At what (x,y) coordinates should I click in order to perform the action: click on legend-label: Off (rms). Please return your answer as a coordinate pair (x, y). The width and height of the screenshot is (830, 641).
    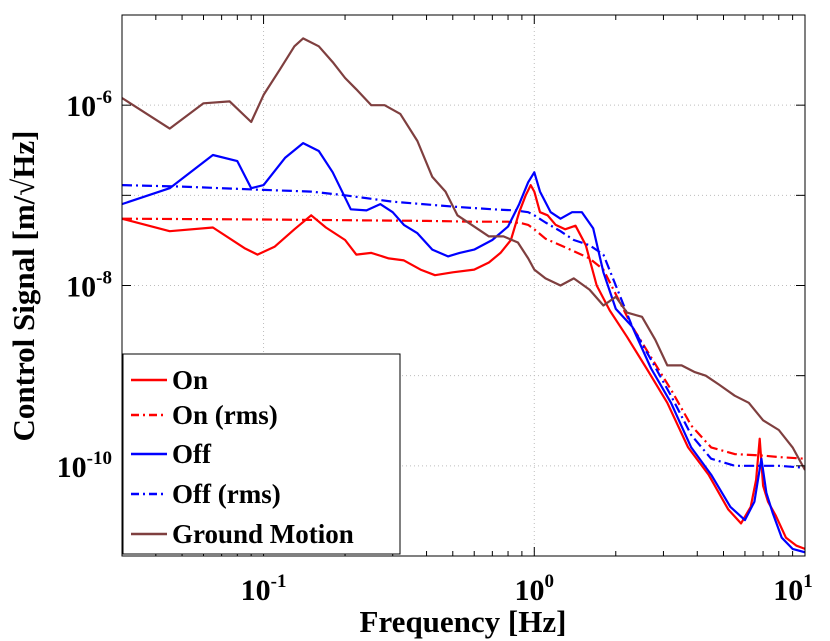
    Looking at the image, I should click on (226, 494).